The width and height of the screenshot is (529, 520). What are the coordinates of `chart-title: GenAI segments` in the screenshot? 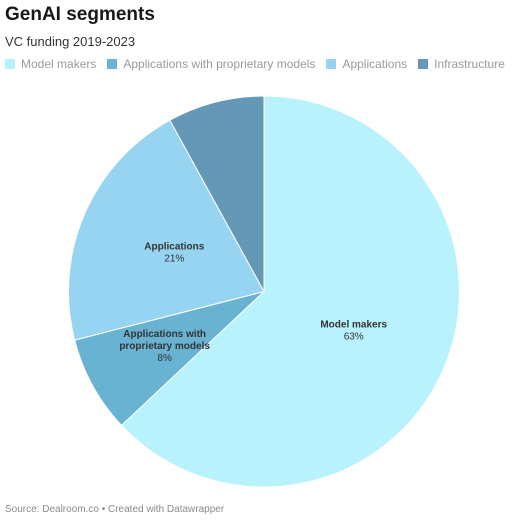 It's located at (80, 14).